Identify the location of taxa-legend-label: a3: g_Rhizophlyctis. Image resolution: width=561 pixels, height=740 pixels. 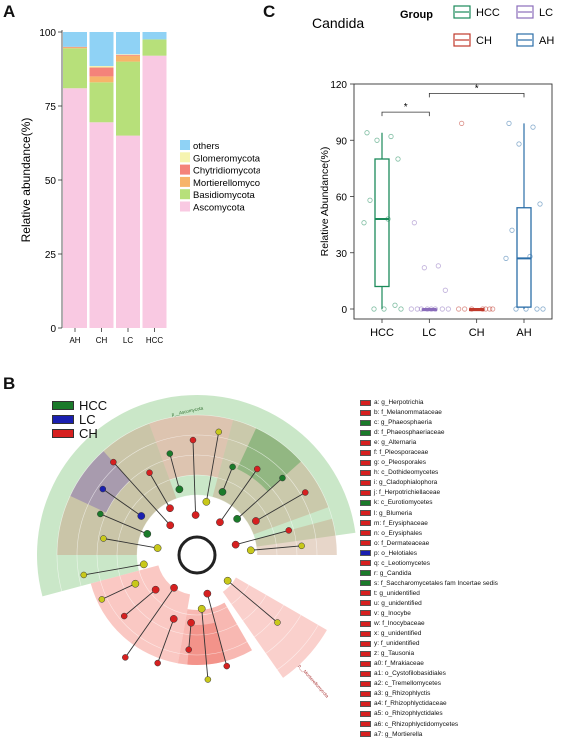
(402, 694).